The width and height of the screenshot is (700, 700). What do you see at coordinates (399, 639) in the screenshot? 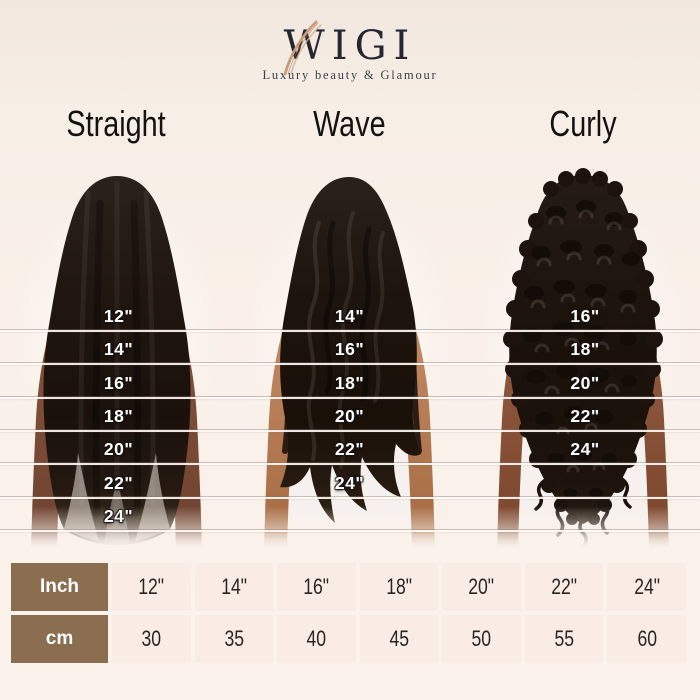
I see `table-cell: 45` at bounding box center [399, 639].